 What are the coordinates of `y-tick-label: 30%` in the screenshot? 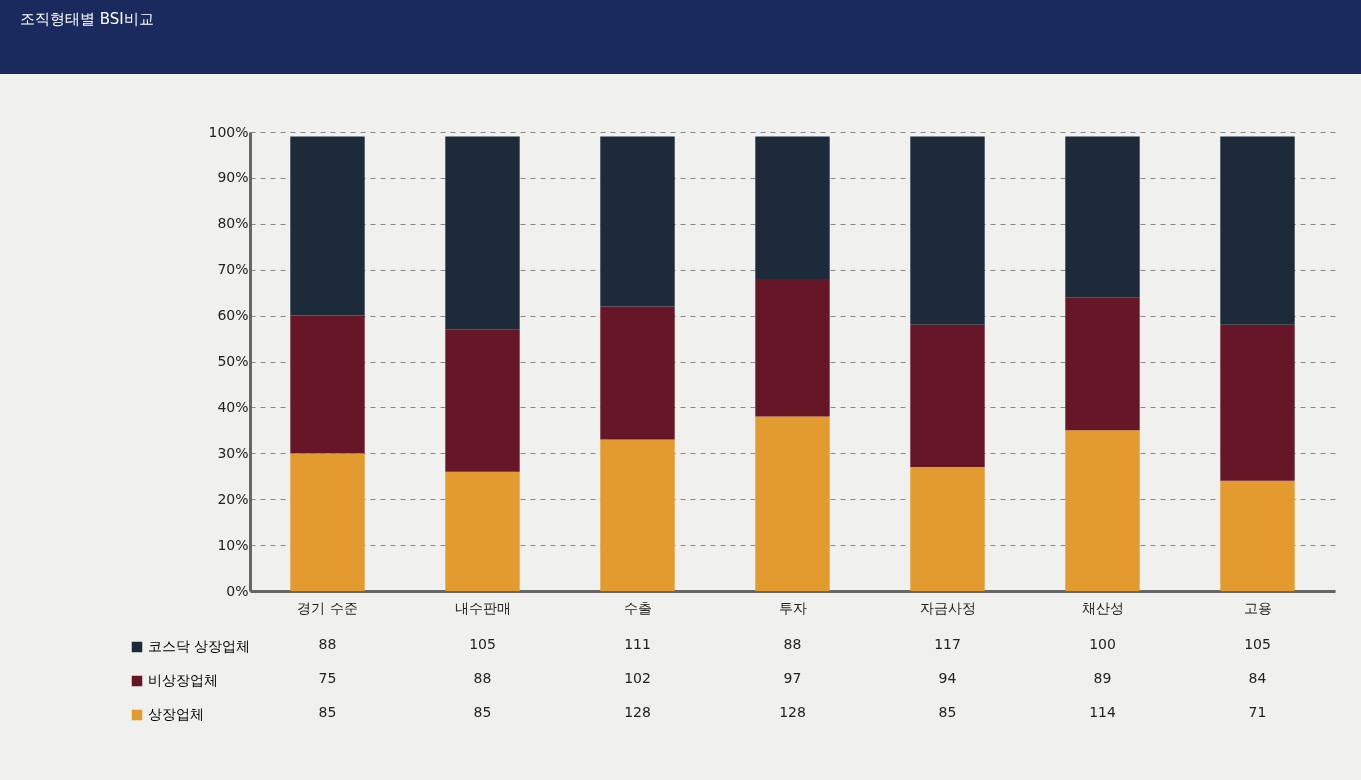 It's located at (233, 452).